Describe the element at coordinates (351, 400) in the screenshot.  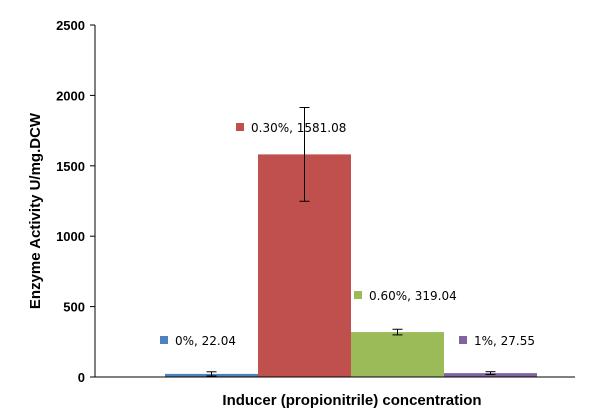
I see `x-axis-title: Inducer (propionitrile) concentration` at that location.